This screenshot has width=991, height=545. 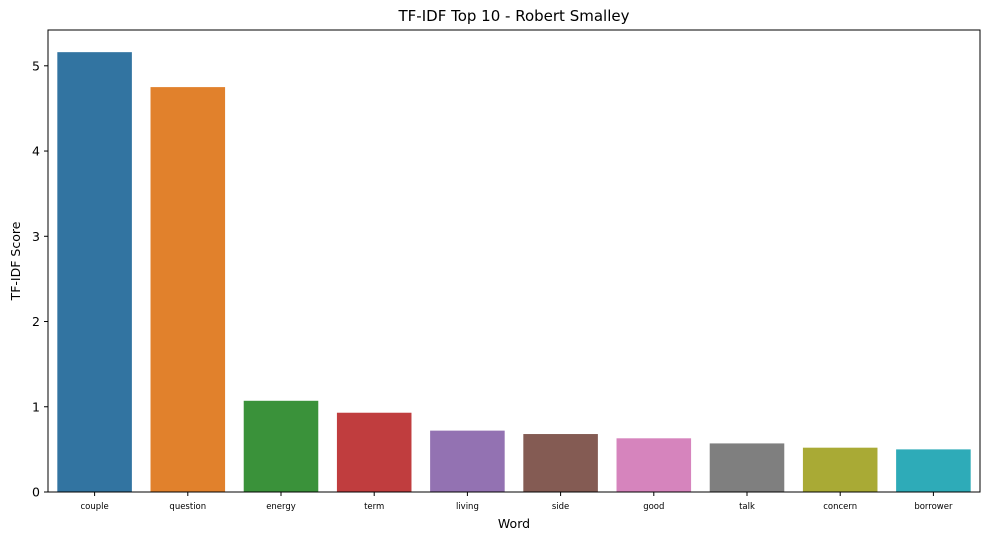 I want to click on bar-talk, so click(x=747, y=467).